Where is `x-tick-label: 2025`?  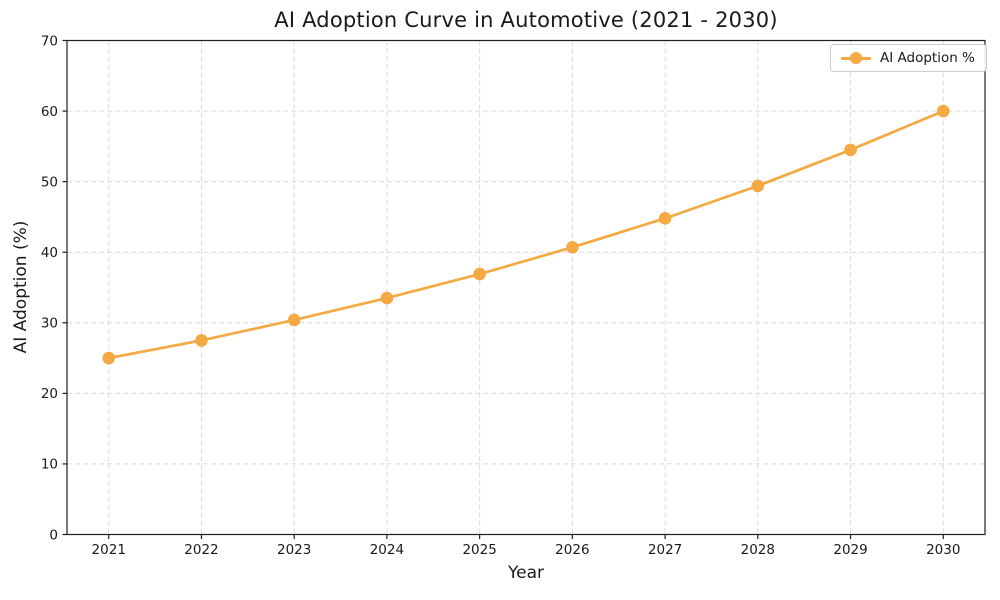 x-tick-label: 2025 is located at coordinates (479, 550).